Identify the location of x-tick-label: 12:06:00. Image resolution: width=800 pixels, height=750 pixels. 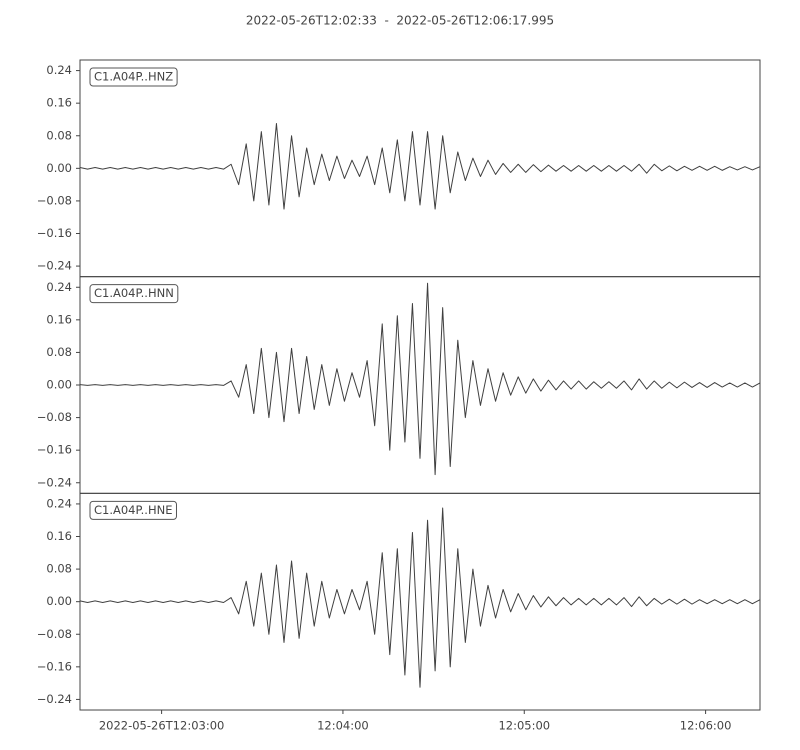
(706, 726).